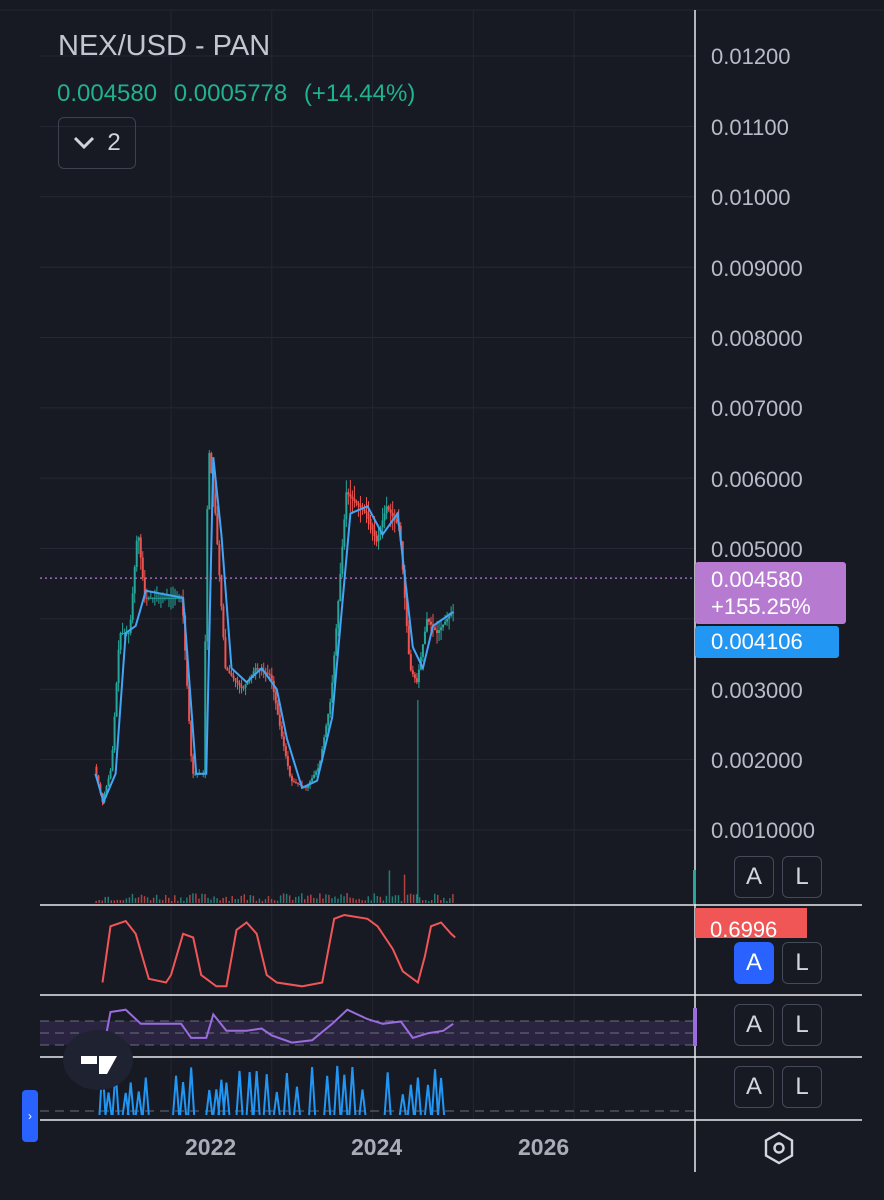  Describe the element at coordinates (754, 963) in the screenshot. I see `auto-scale-button-active: A` at that location.